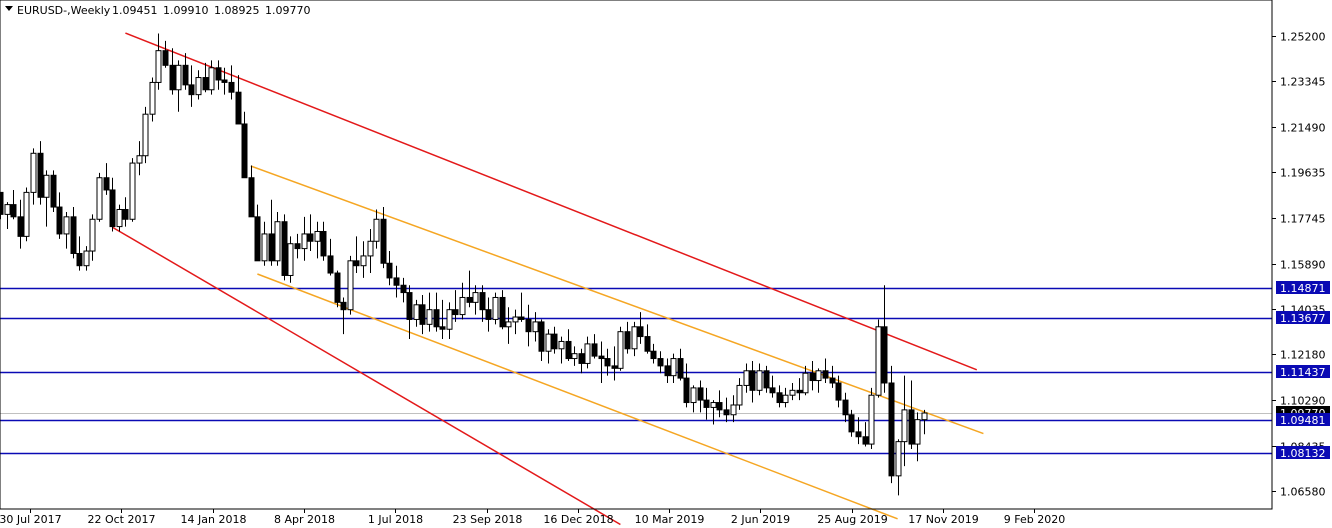 Image resolution: width=1332 pixels, height=528 pixels. I want to click on level-label-3: 1.09481, so click(1303, 420).